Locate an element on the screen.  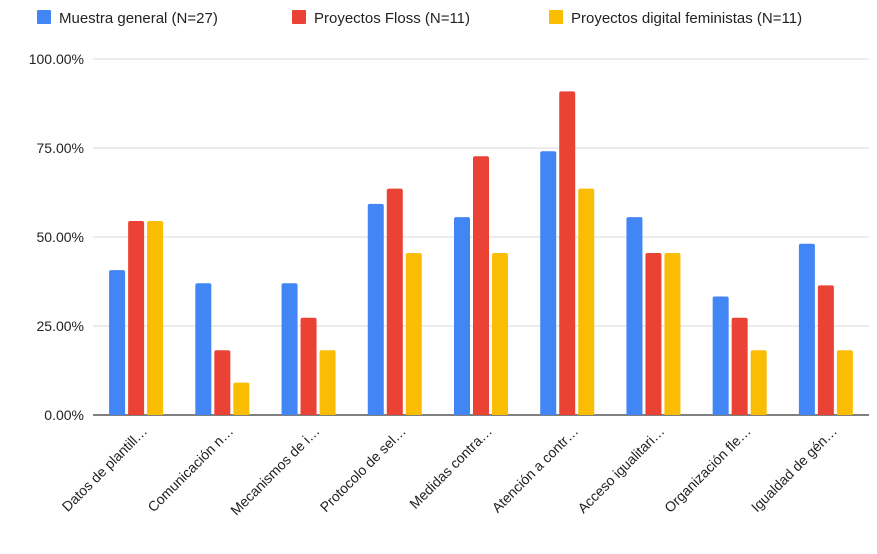
legend-label-2: Proyectos Floss (N=11) is located at coordinates (392, 18).